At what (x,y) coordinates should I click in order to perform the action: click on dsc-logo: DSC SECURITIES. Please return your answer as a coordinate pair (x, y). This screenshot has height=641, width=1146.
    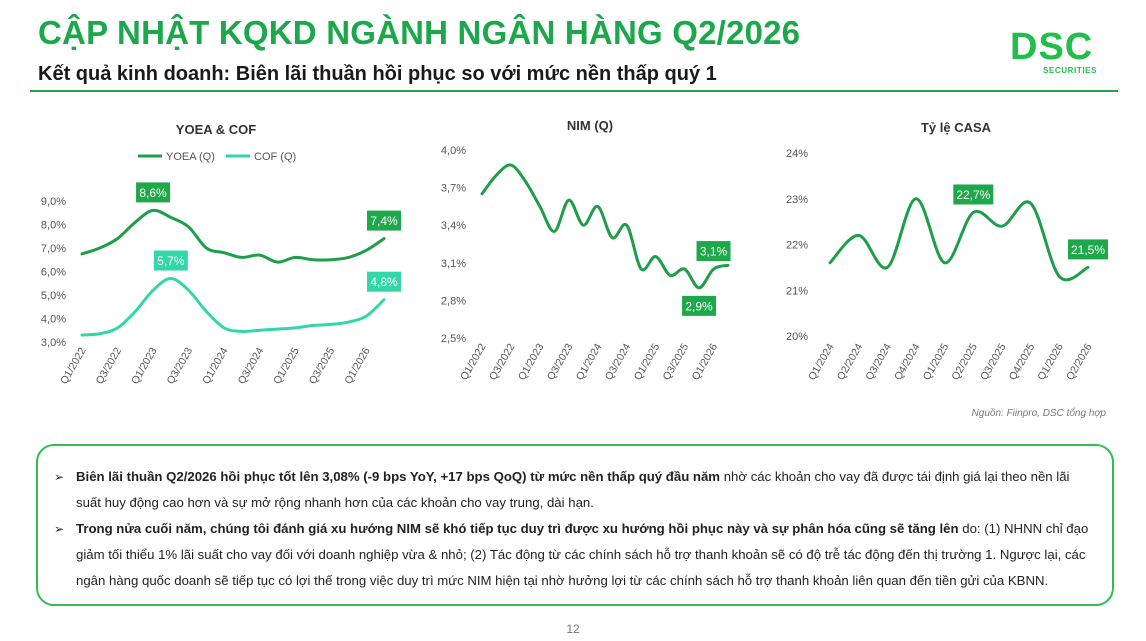
    Looking at the image, I should click on (1060, 53).